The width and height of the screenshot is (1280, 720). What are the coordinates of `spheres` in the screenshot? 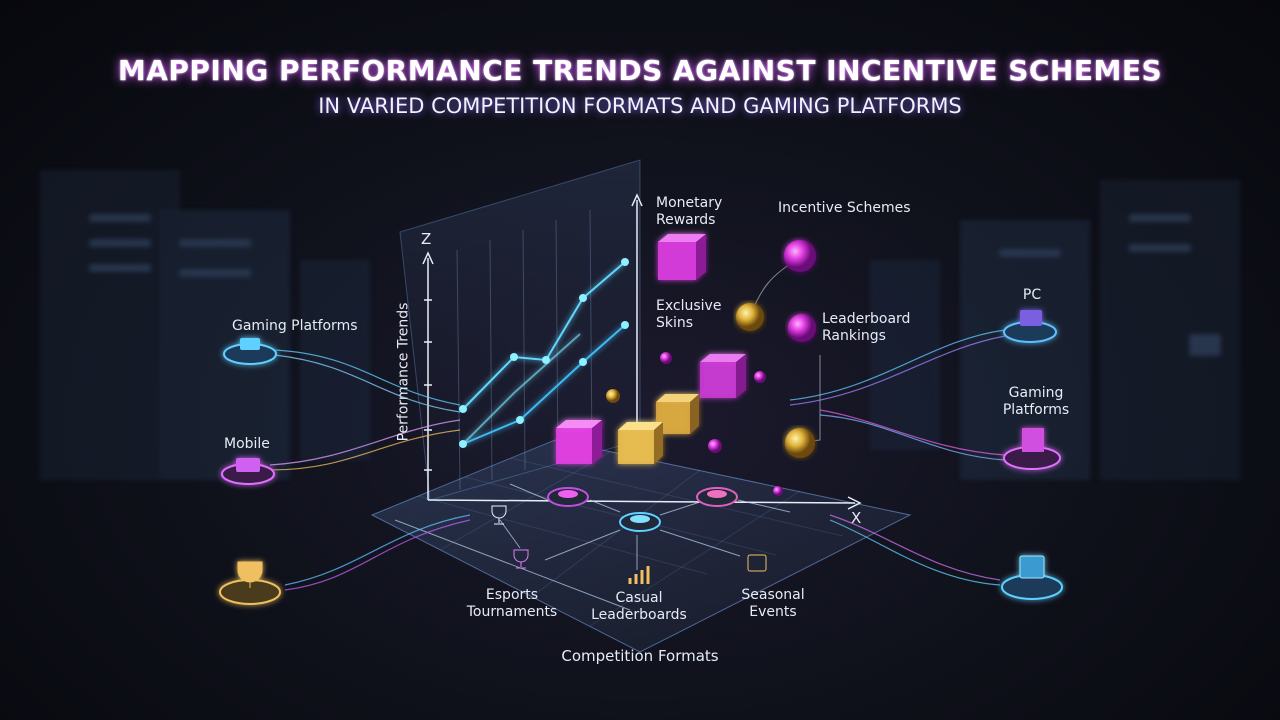 It's located at (713, 368).